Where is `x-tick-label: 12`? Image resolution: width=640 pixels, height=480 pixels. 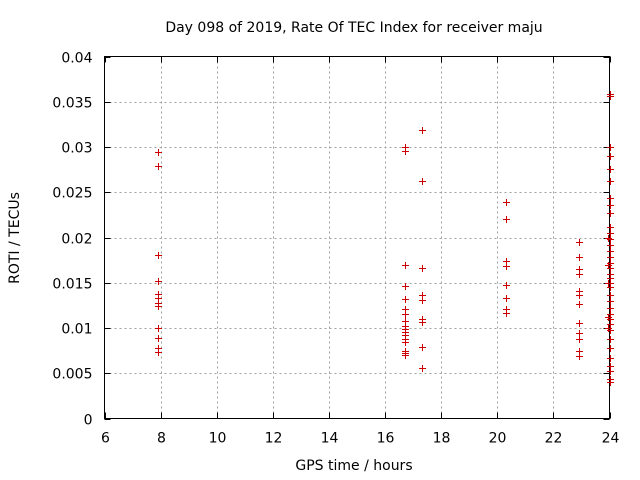 x-tick-label: 12 is located at coordinates (274, 439).